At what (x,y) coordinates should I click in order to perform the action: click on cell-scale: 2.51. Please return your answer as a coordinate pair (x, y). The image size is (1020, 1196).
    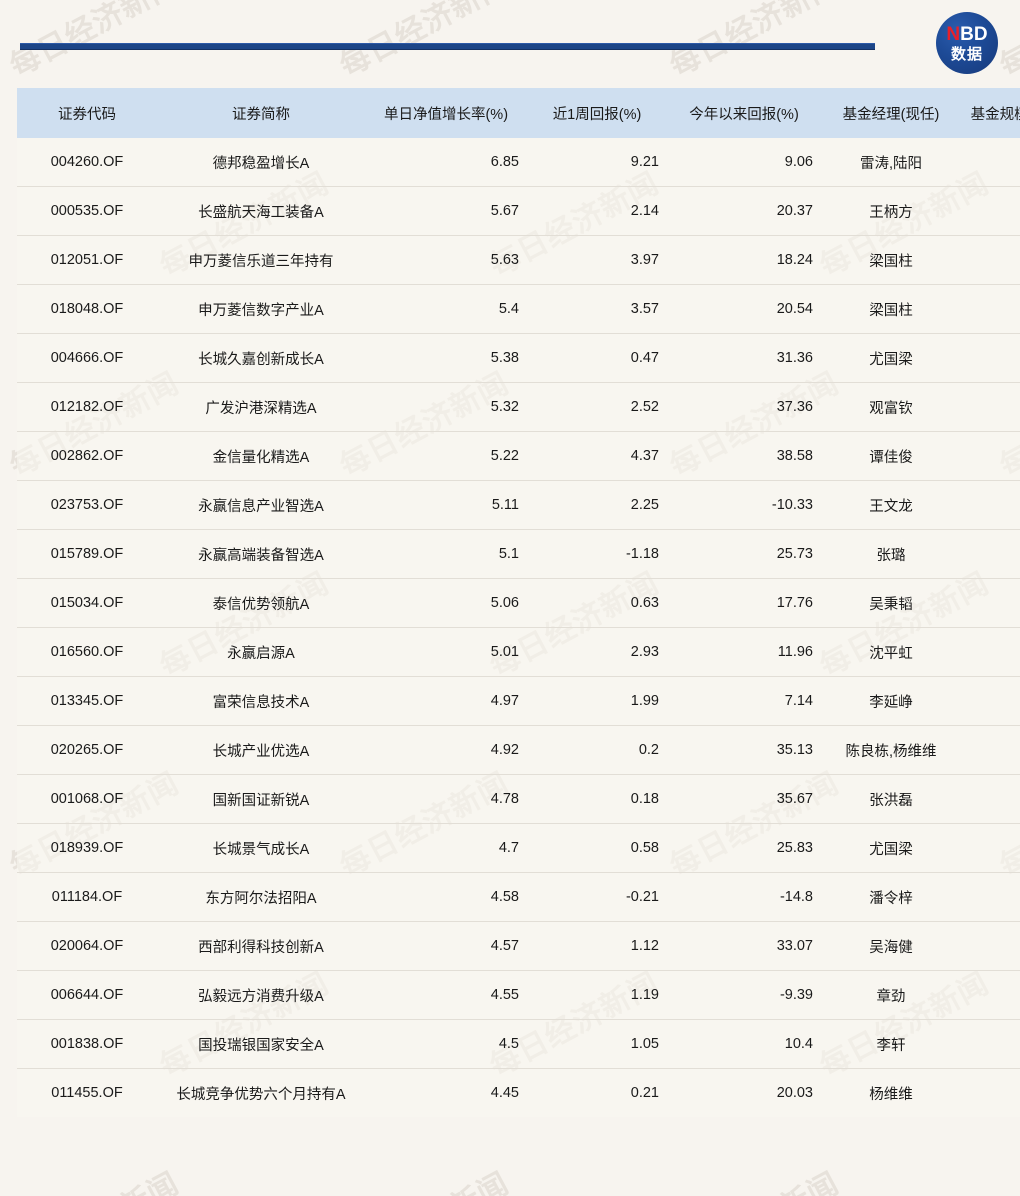
    Looking at the image, I should click on (990, 211).